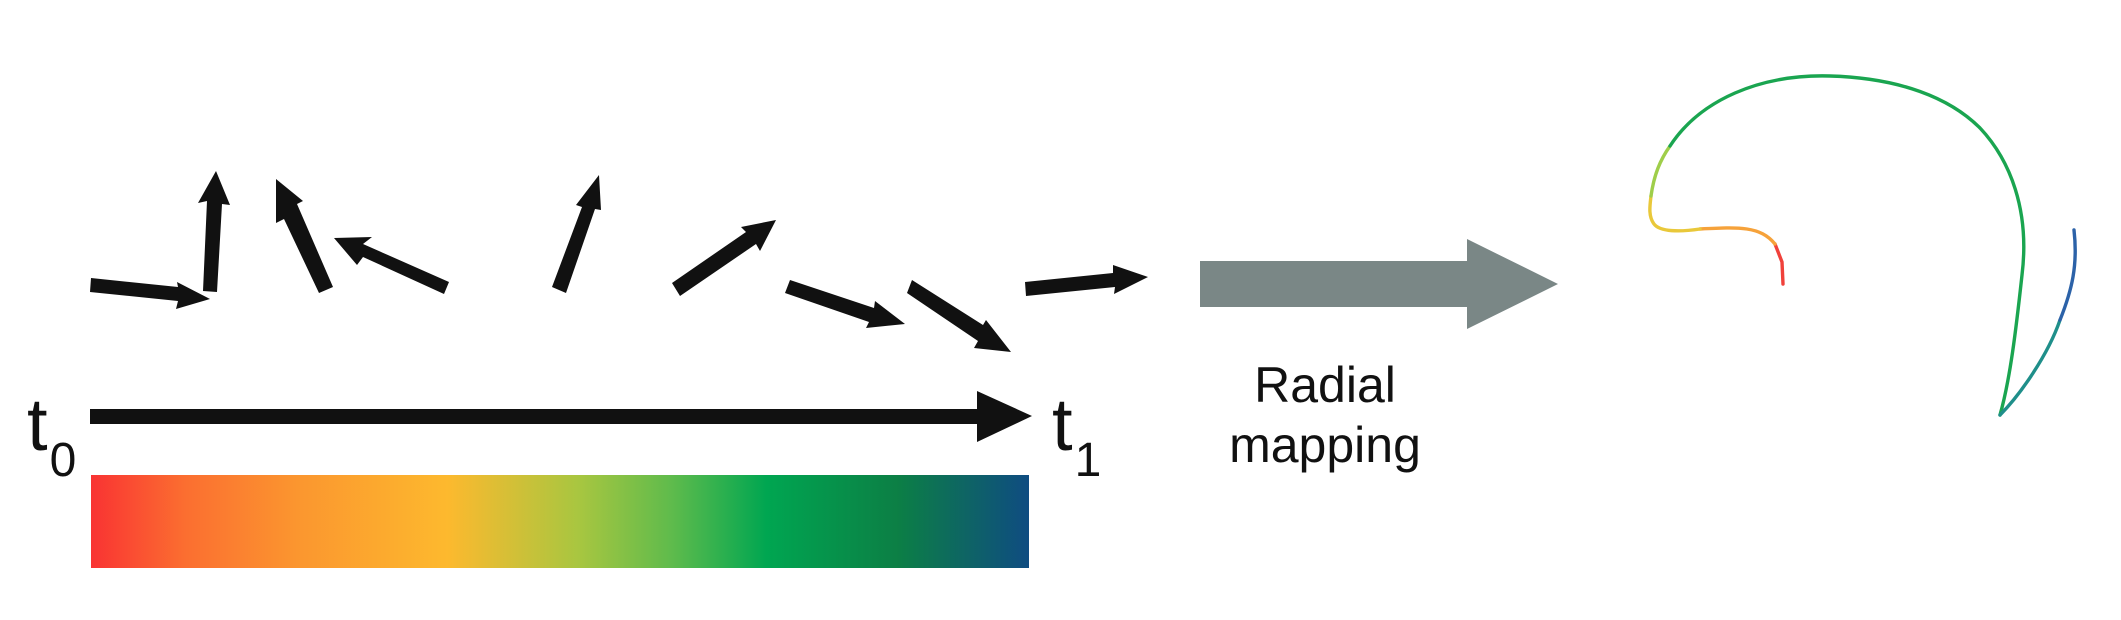  I want to click on timeline, so click(561, 416).